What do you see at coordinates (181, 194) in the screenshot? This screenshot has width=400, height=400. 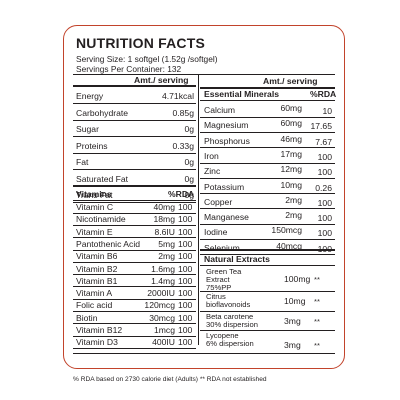 I see `vitamins-rda-header: %RDA` at bounding box center [181, 194].